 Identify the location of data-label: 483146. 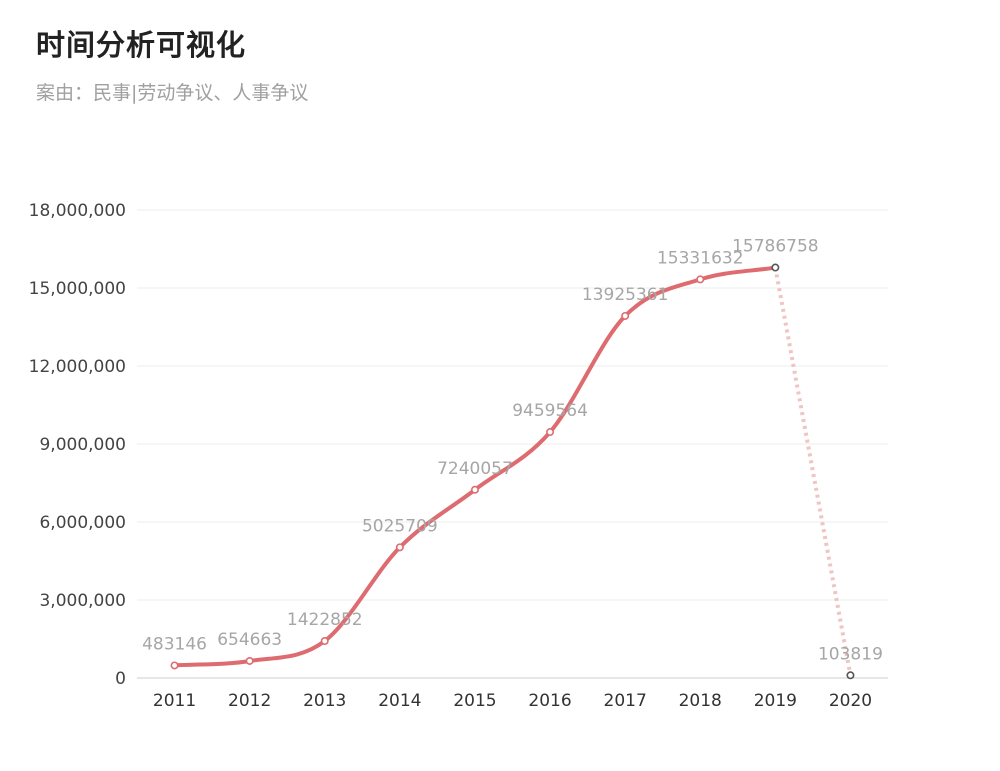
(174, 644).